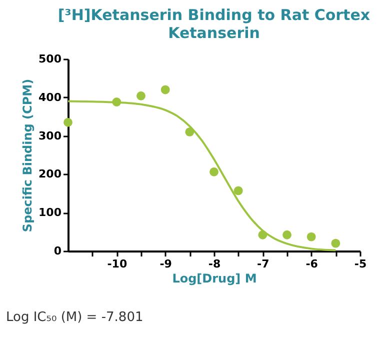 This screenshot has width=391, height=347. I want to click on chart-title: [³H]Ketanserin Binding to Rat Cortex, so click(214, 15).